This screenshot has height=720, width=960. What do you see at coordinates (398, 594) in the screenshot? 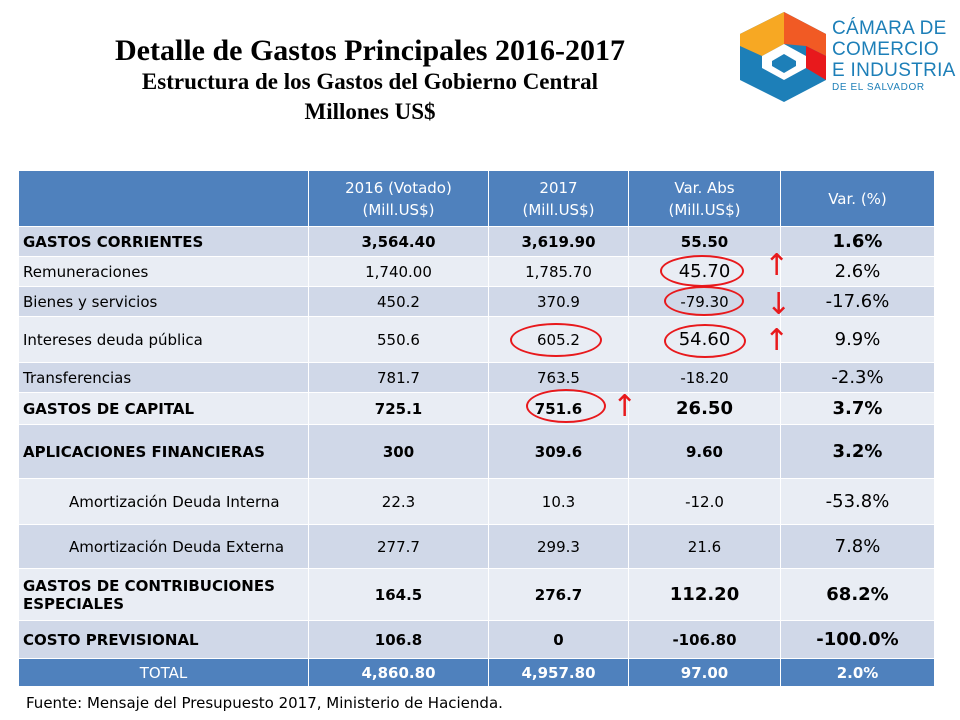
I see `cell-2016: 164.5` at bounding box center [398, 594].